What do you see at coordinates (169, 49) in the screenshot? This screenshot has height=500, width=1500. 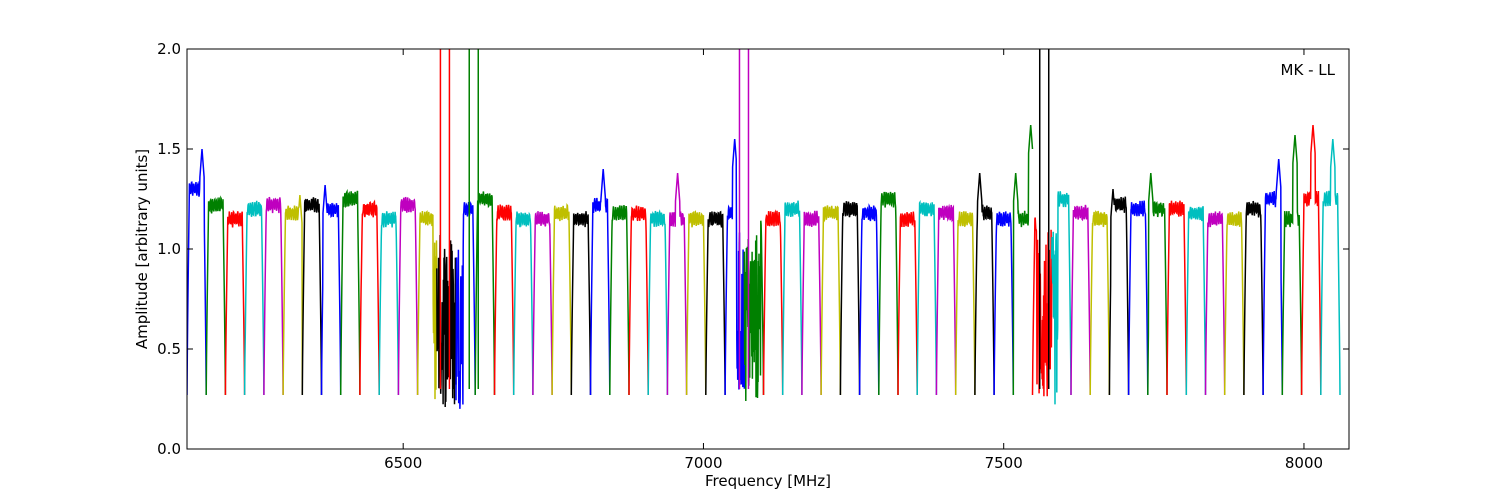 I see `y-tick-label: 2.0` at bounding box center [169, 49].